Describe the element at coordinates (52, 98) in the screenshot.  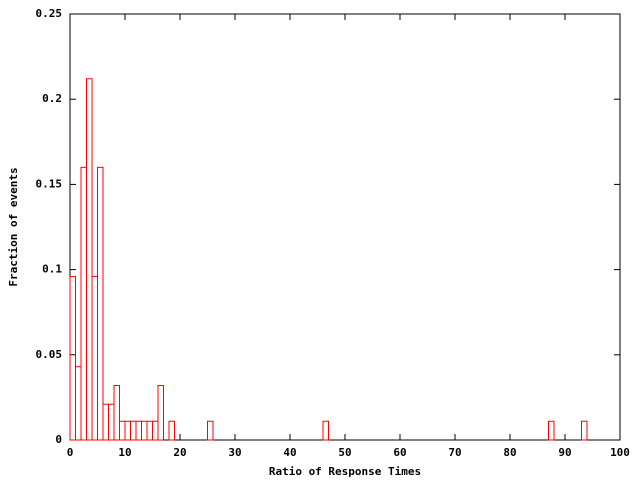
I see `y-tick-label: 0.2` at that location.